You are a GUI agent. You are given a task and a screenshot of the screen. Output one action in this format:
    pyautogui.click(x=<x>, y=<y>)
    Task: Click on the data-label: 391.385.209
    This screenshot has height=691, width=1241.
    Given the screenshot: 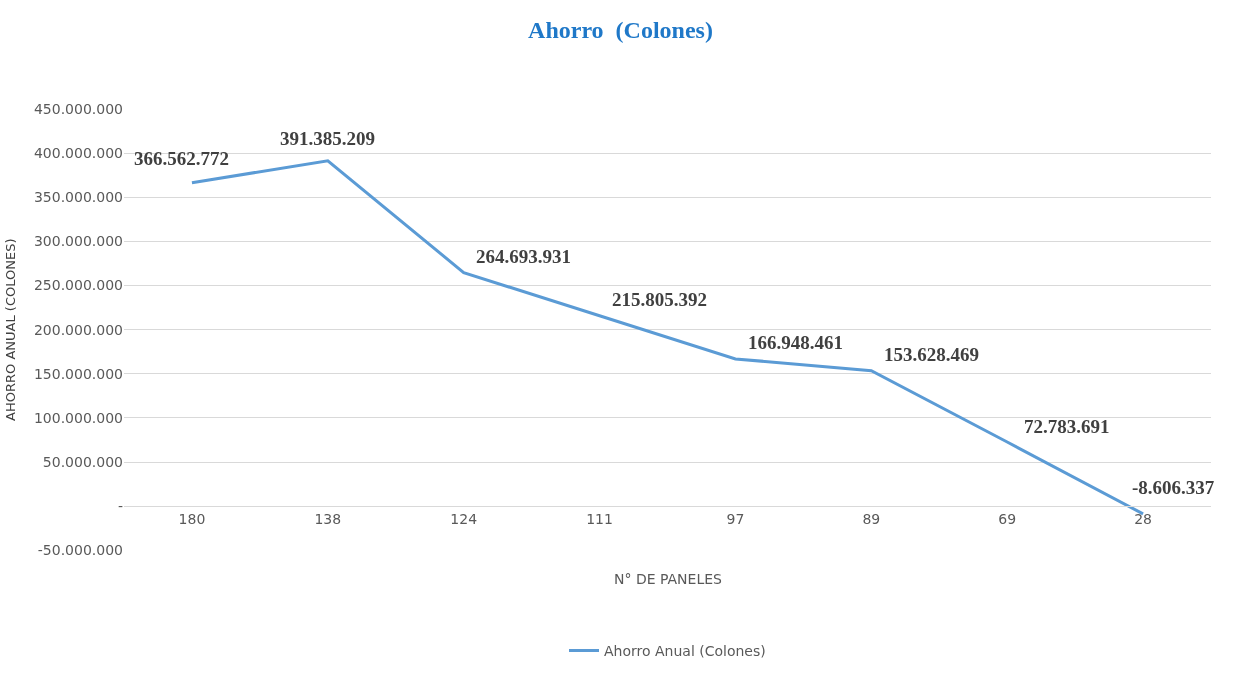 What is the action you would take?
    pyautogui.click(x=327, y=138)
    